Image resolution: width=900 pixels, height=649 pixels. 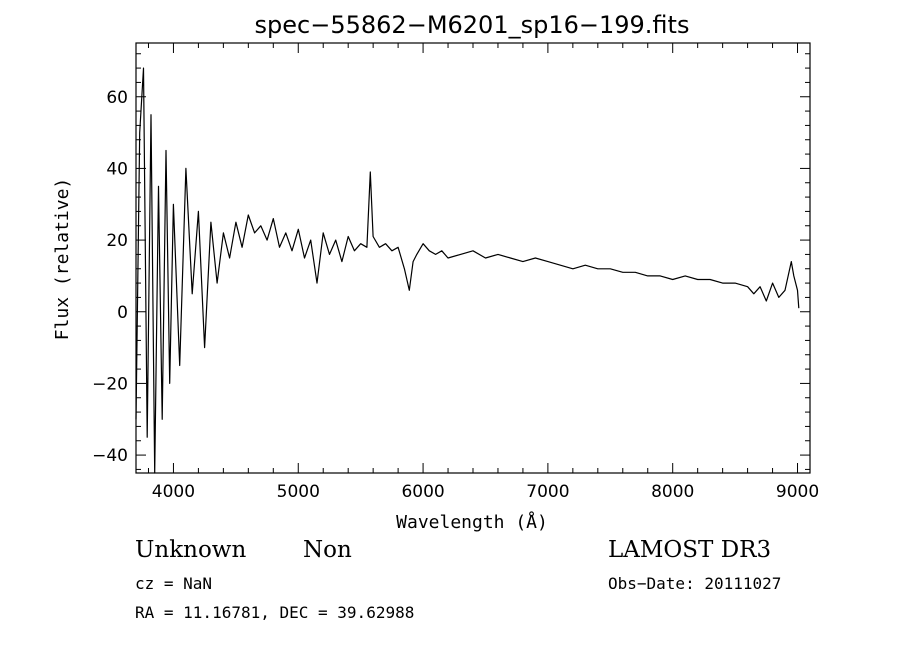 I want to click on x-tick-label: 4000, so click(x=173, y=492).